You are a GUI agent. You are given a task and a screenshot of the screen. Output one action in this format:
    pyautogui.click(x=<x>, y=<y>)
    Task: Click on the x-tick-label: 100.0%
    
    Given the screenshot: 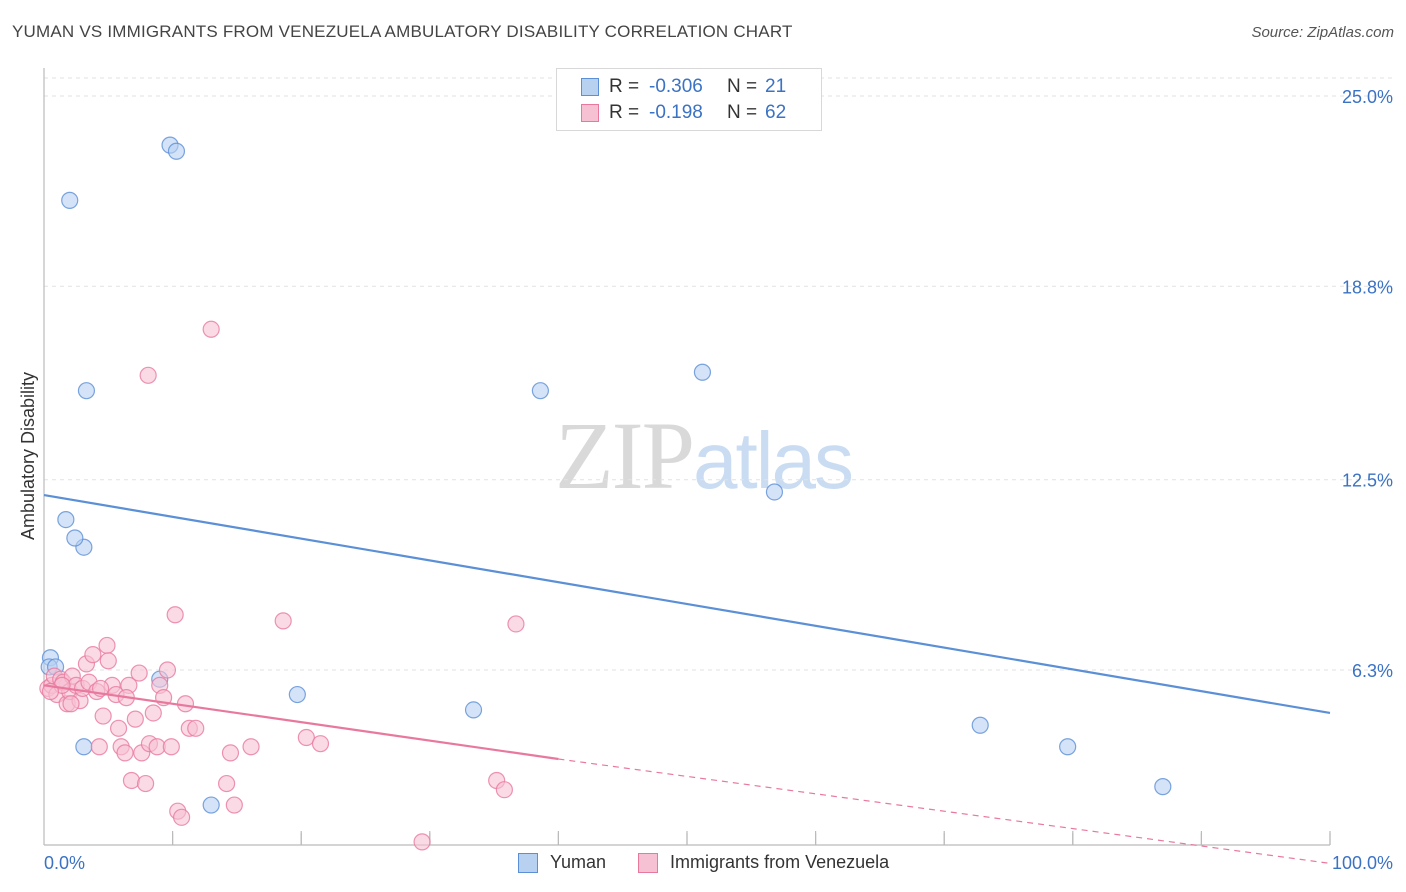 What is the action you would take?
    pyautogui.click(x=1362, y=863)
    